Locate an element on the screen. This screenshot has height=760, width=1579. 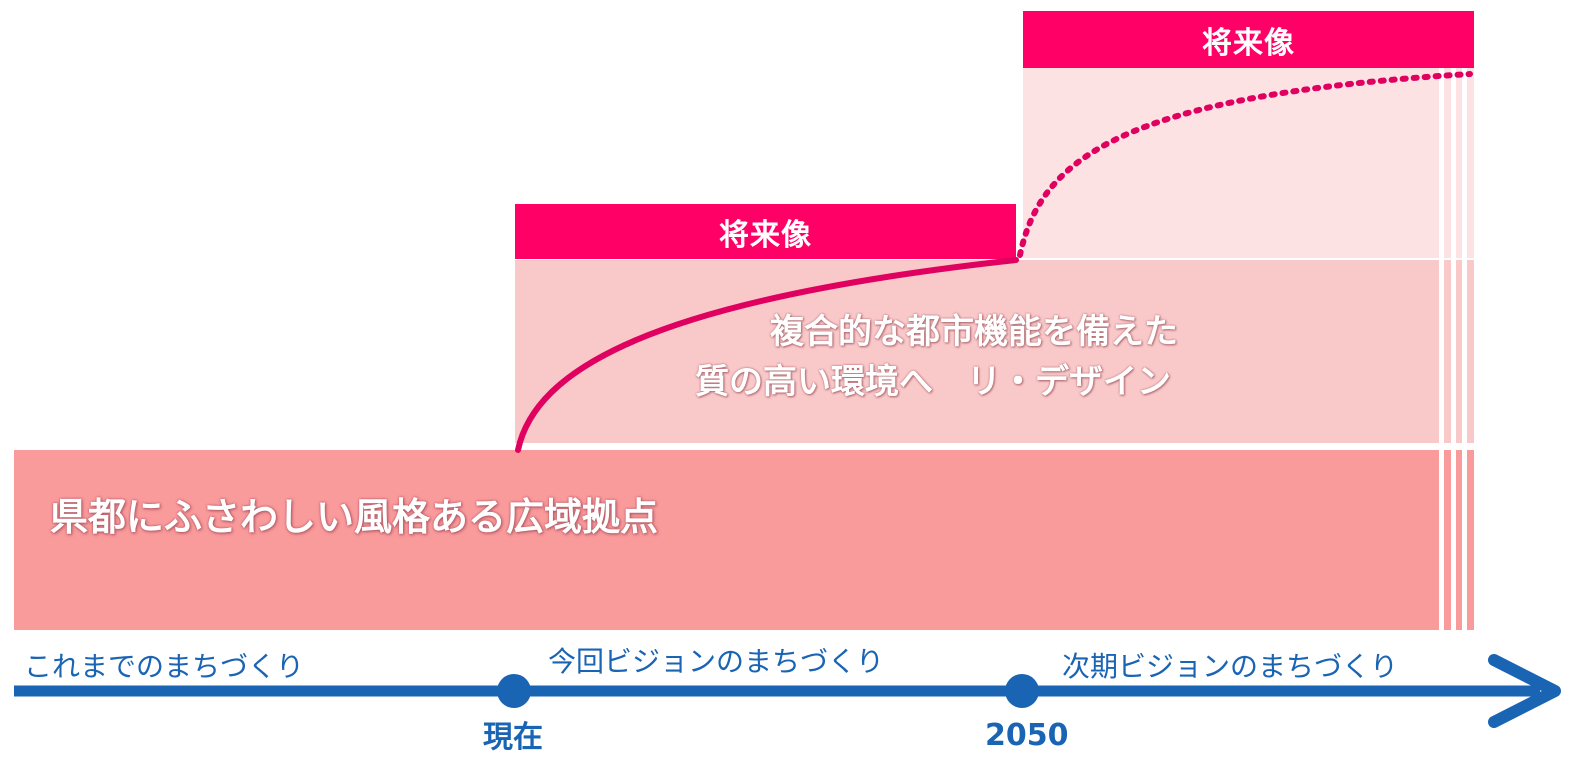
future-label-mid: 将来像 is located at coordinates (765, 231).